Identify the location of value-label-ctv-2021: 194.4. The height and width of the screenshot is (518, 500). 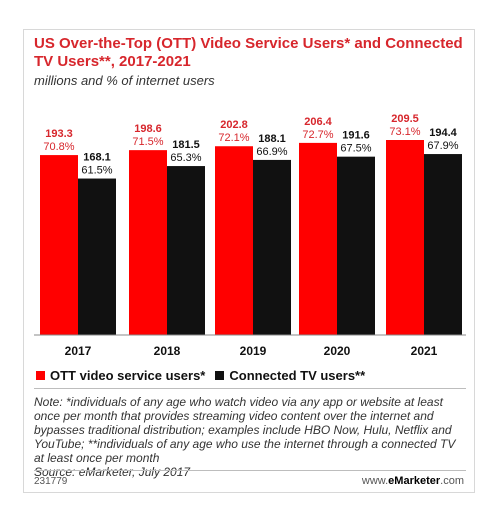
(443, 133).